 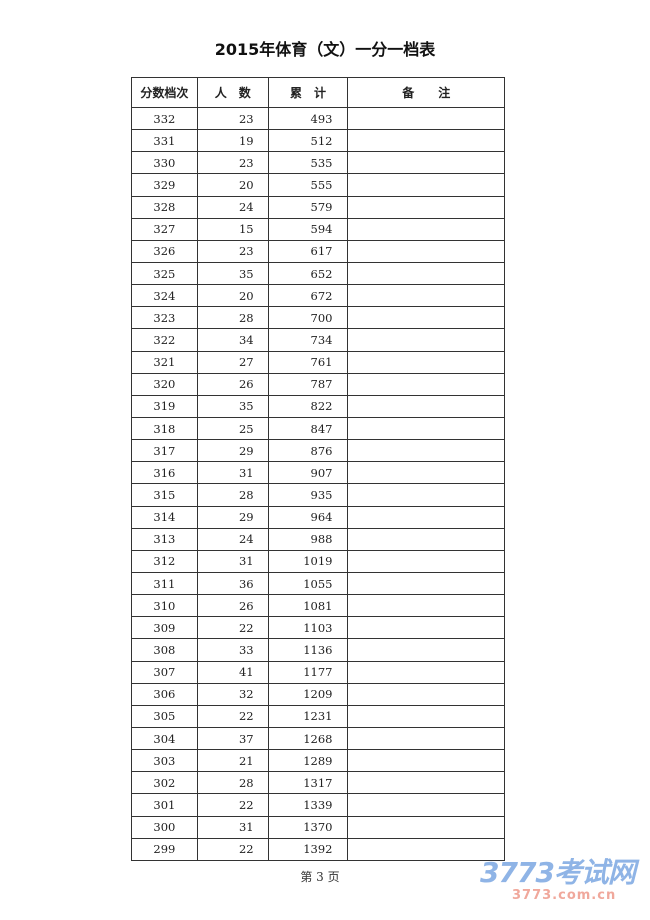 I want to click on score-cell: 301, so click(x=164, y=805).